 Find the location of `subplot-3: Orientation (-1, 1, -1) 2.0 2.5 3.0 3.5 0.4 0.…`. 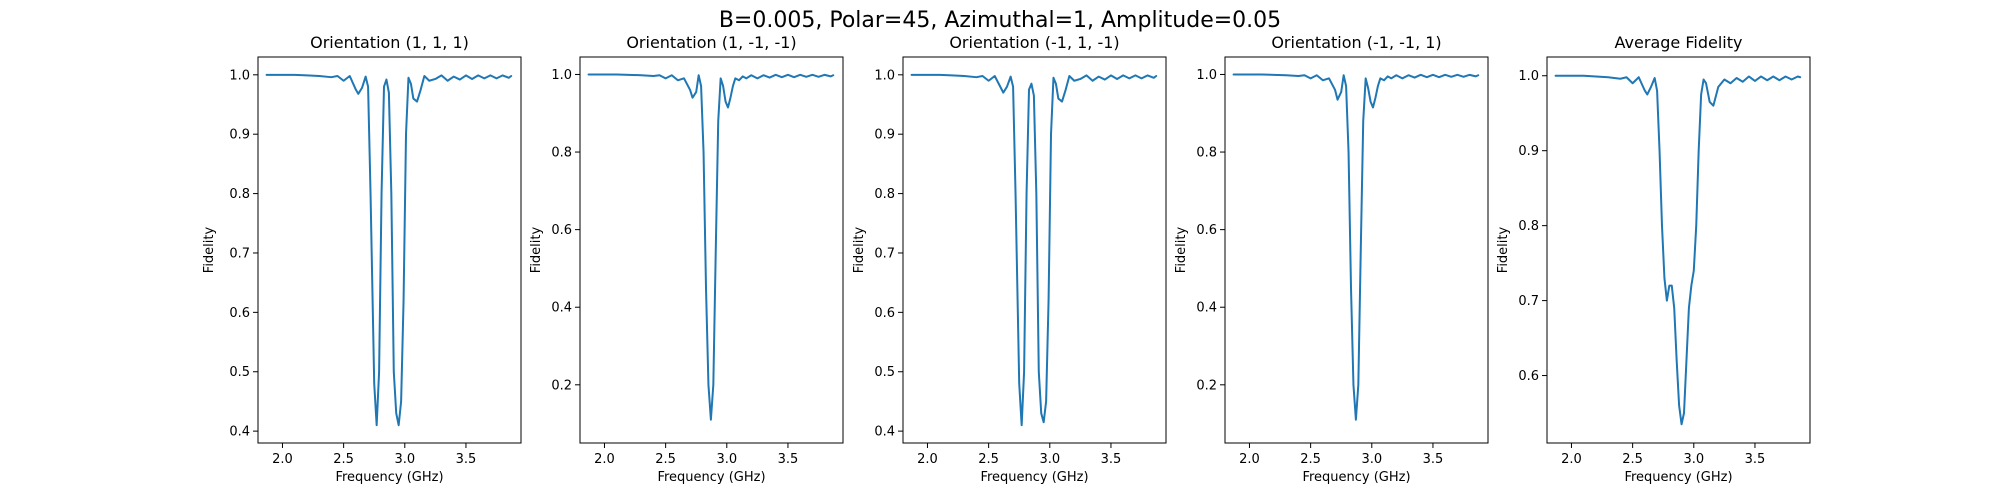

subplot-3: Orientation (-1, 1, -1) 2.0 2.5 3.0 3.5 0.4 0.… is located at coordinates (1009, 259).